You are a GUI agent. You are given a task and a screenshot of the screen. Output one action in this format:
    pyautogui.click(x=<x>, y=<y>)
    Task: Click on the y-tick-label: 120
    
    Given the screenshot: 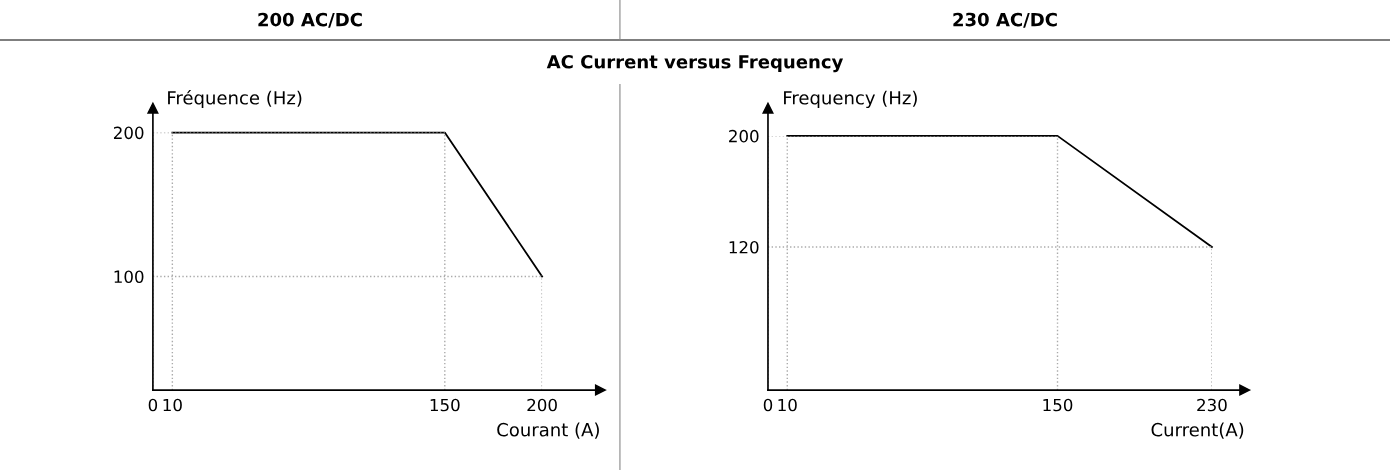 What is the action you would take?
    pyautogui.click(x=744, y=247)
    